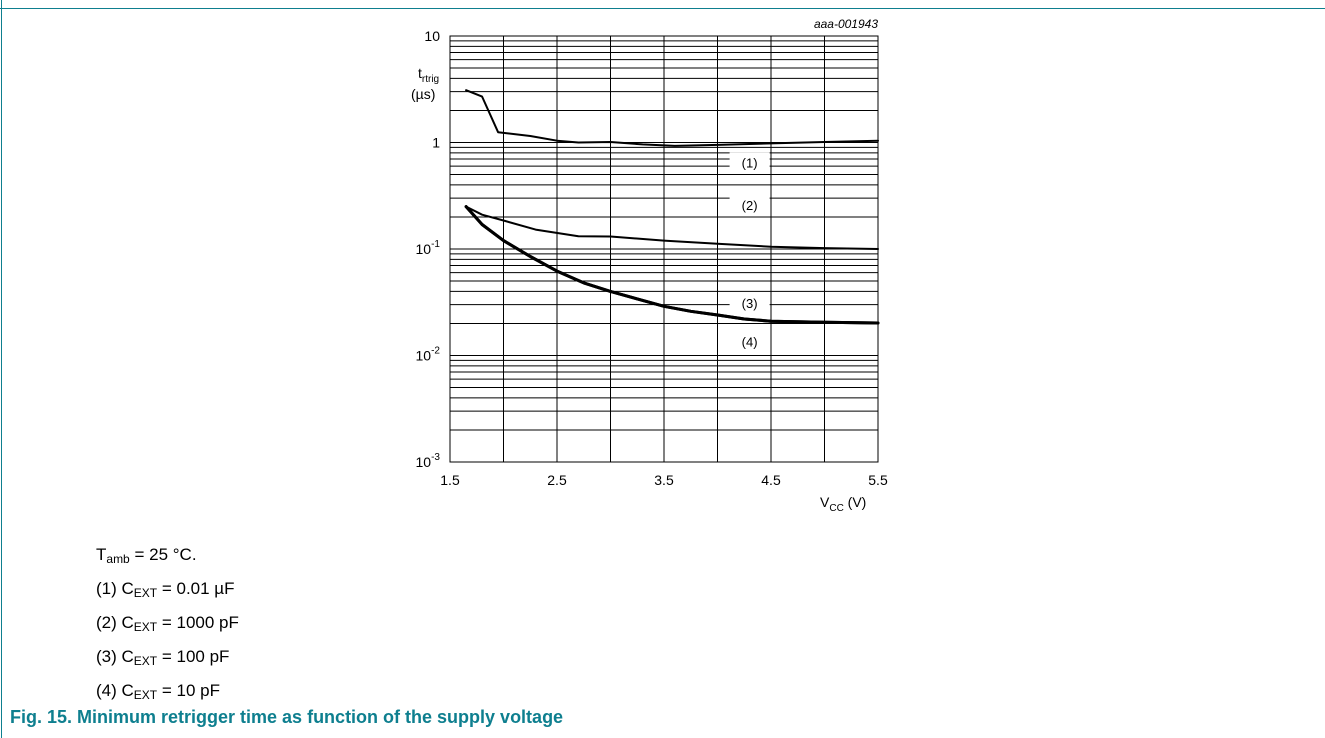 The image size is (1325, 738). What do you see at coordinates (771, 480) in the screenshot?
I see `x-tick-label: 4.5` at bounding box center [771, 480].